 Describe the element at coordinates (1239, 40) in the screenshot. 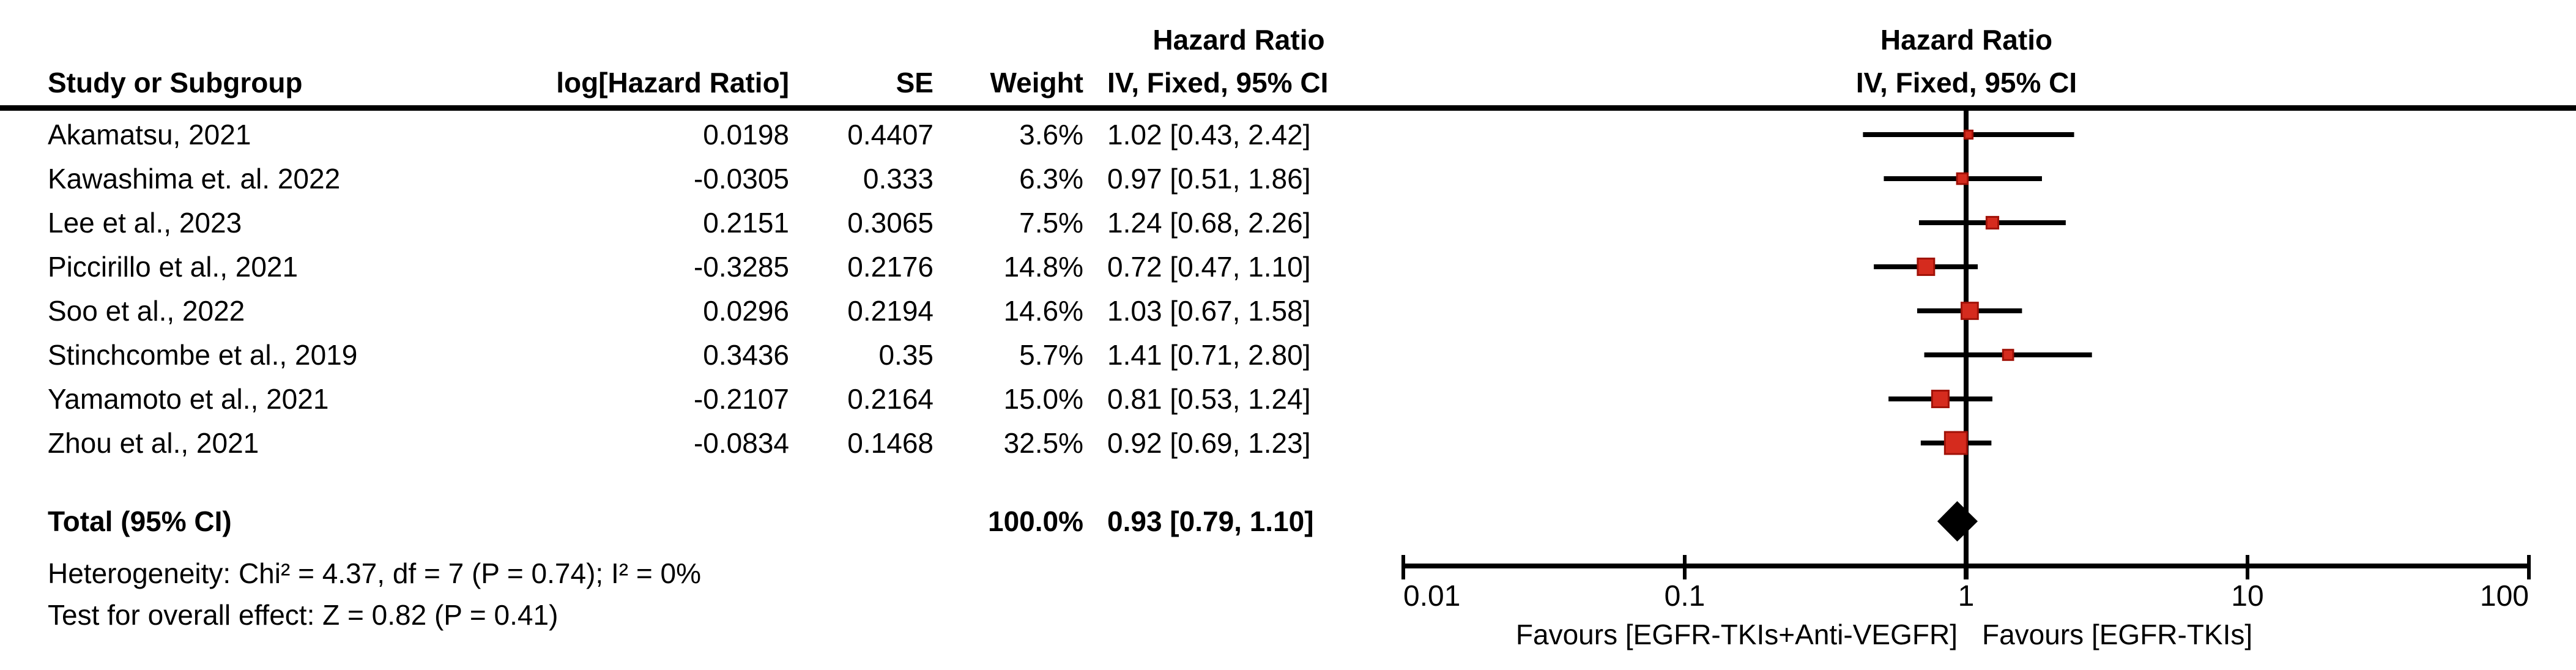

I see `table-effect-header-line1: Hazard Ratio` at that location.